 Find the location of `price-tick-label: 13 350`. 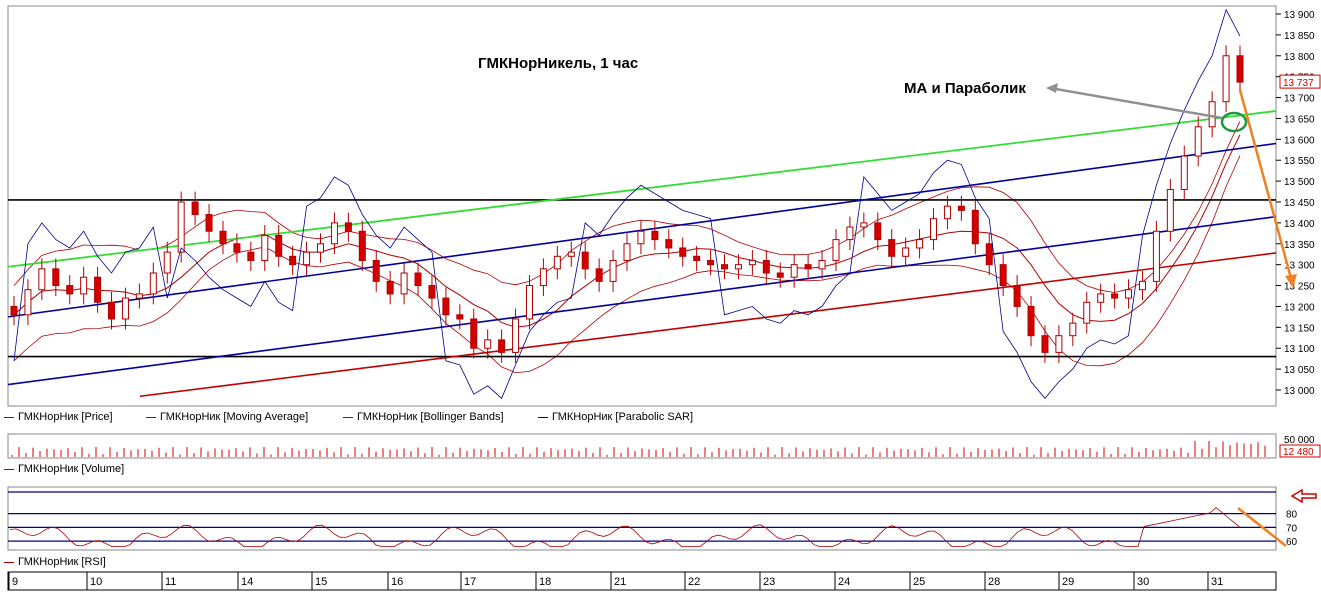

price-tick-label: 13 350 is located at coordinates (1299, 245).